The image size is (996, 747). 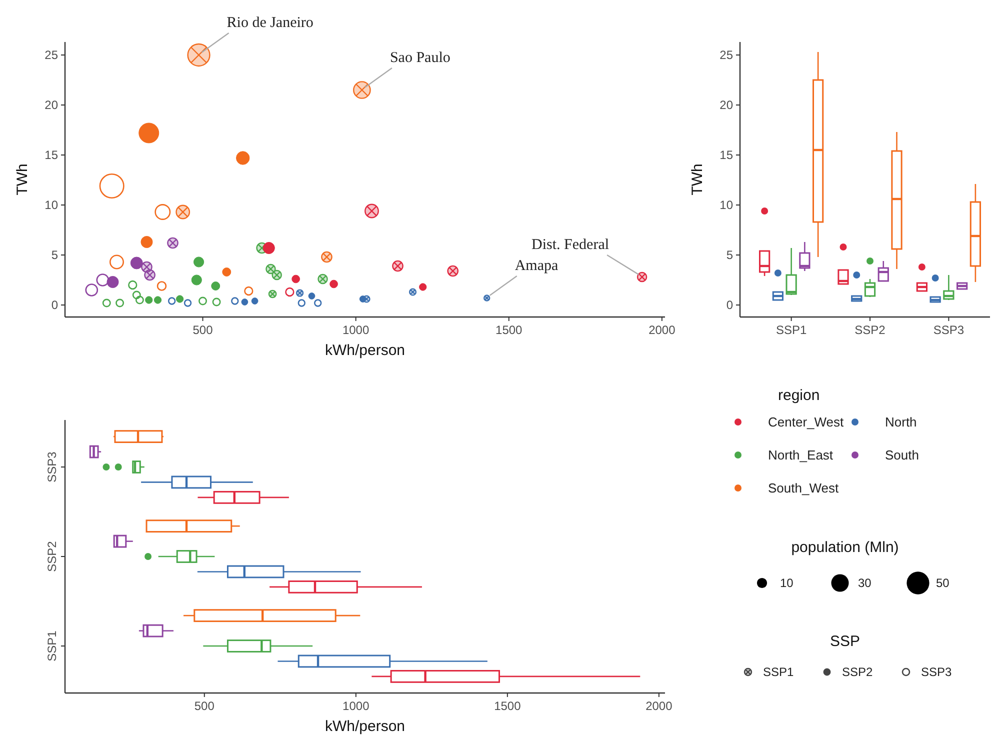 I want to click on text: population (Mln), so click(x=845, y=547).